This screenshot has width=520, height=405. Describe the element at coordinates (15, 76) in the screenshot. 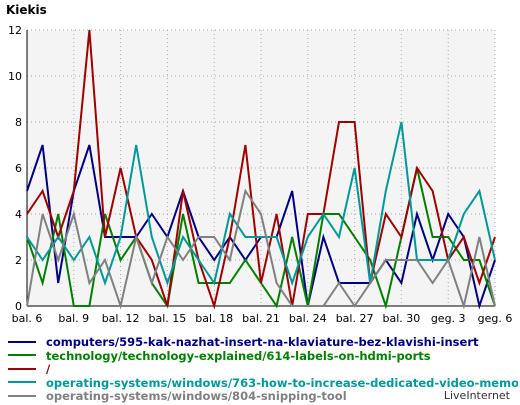

I see `y-tick-label: 10` at that location.